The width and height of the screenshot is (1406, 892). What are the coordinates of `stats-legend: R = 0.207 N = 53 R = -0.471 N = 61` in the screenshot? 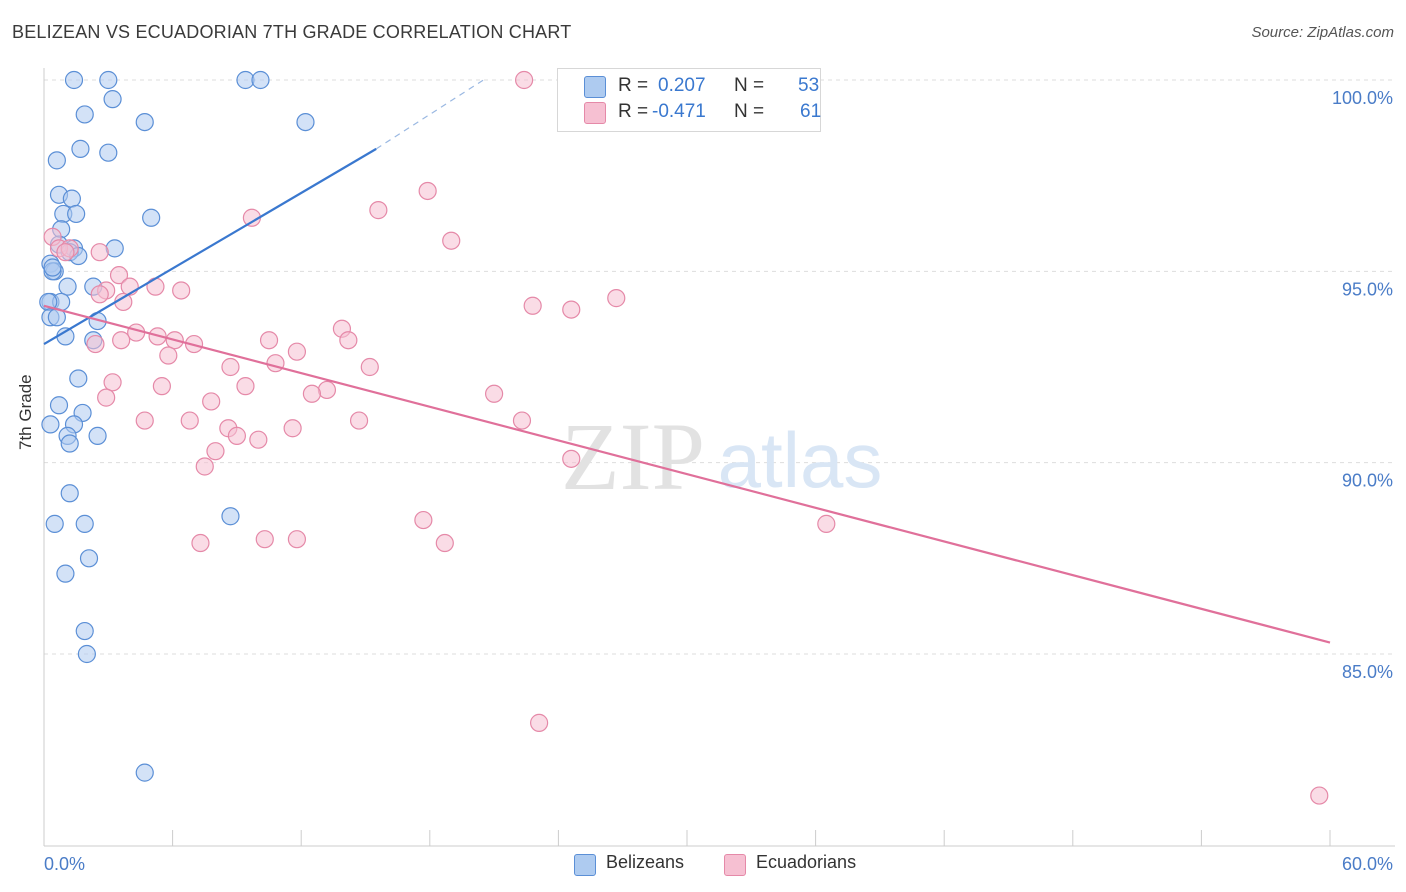 It's located at (689, 100).